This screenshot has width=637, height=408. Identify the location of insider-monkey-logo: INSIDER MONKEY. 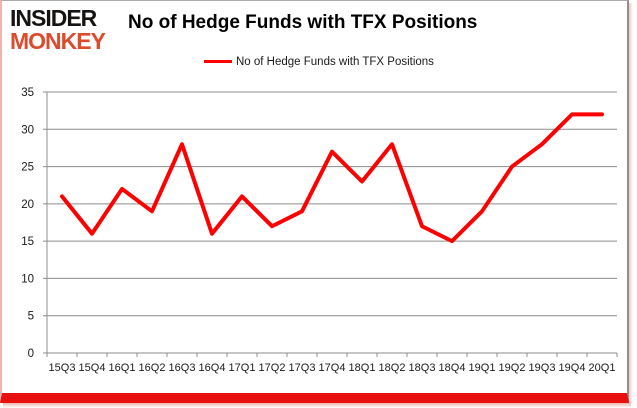
(58, 29).